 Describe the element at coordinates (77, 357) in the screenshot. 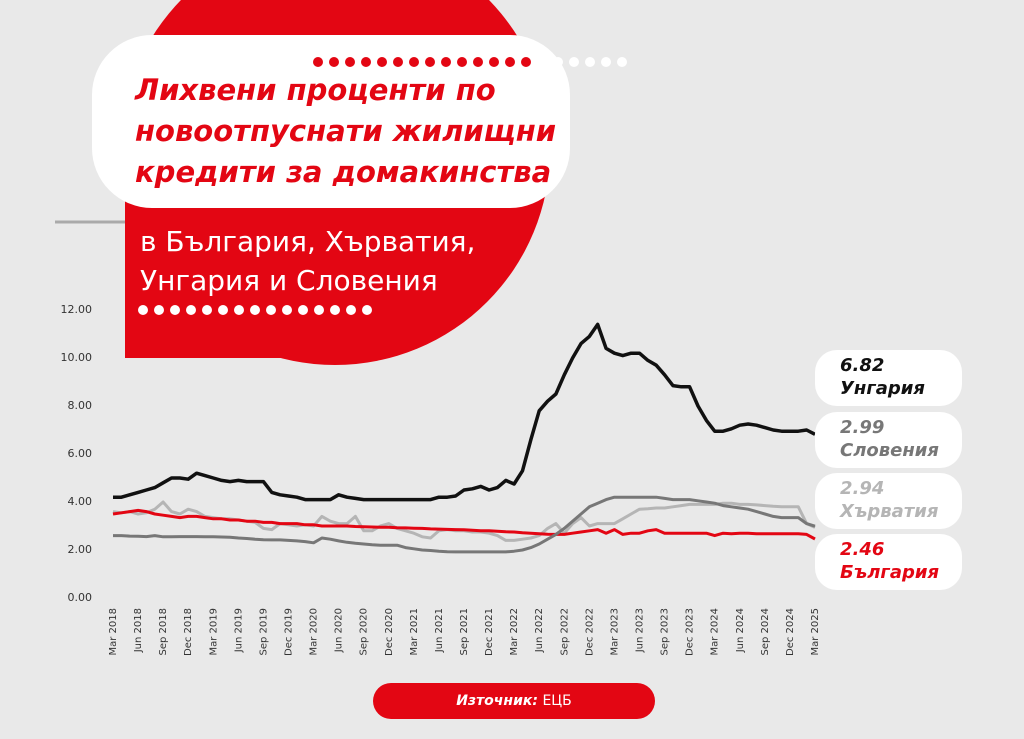

I see `y-tick-label: 10.00` at that location.